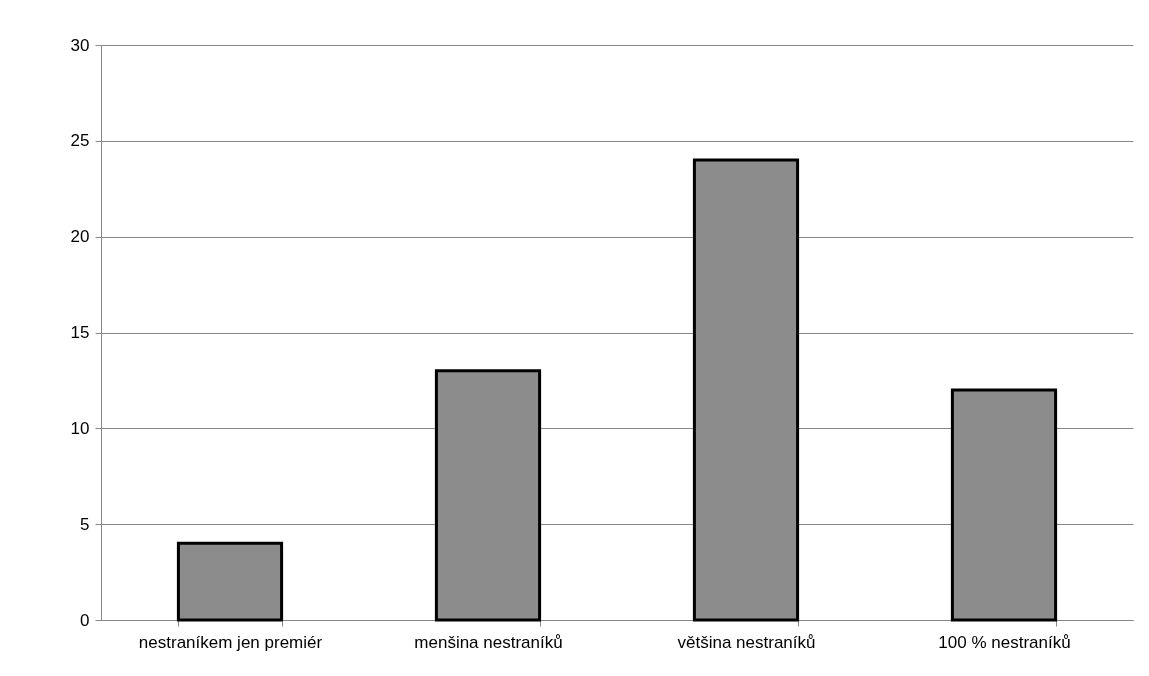  I want to click on y-tick-label: 25, so click(80, 141).